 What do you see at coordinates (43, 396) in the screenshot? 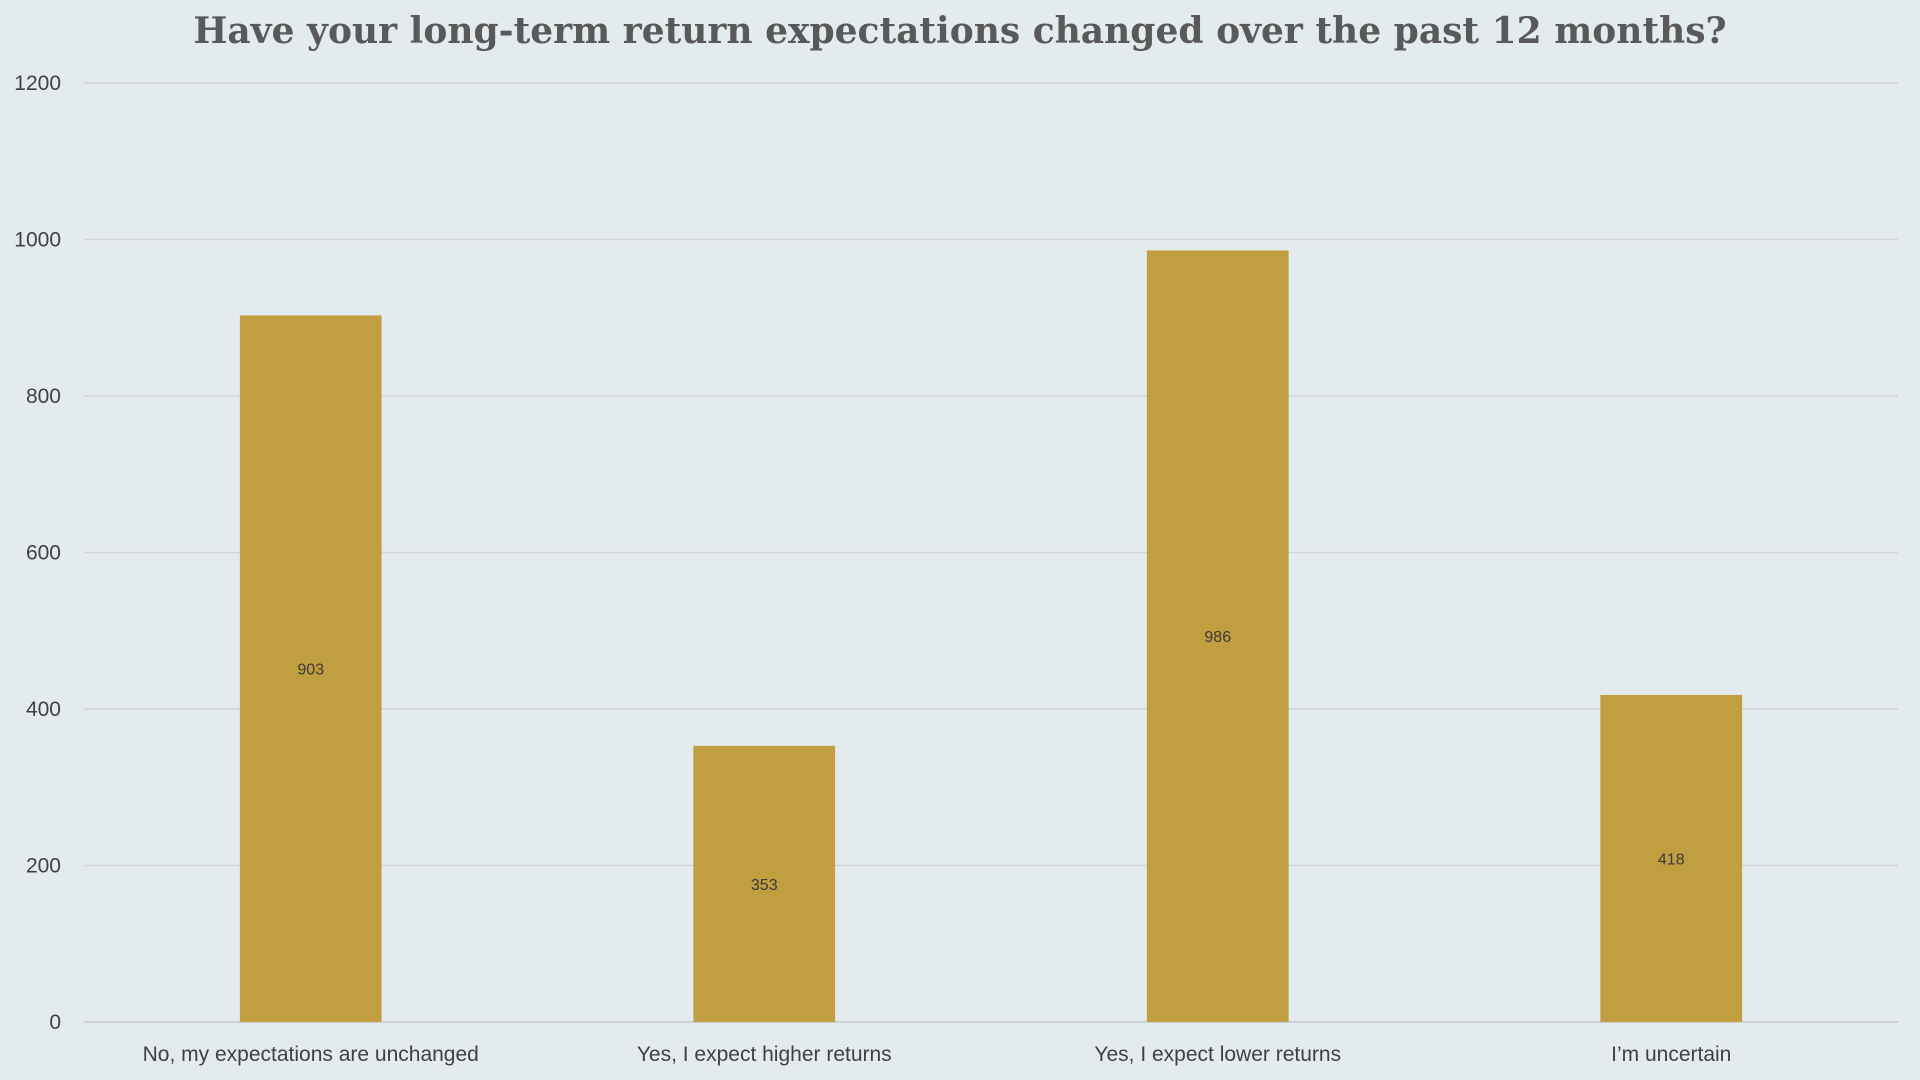
I see `y-tick-label: 800` at bounding box center [43, 396].